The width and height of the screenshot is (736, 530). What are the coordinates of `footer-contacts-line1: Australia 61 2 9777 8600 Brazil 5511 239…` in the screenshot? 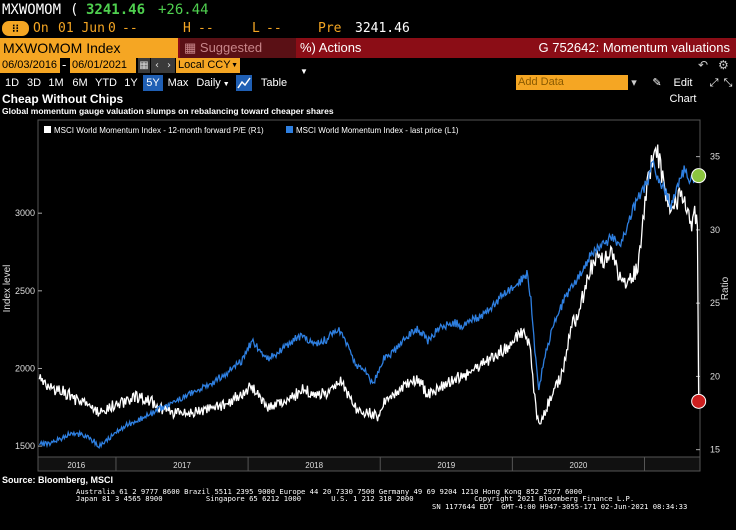 It's located at (329, 491).